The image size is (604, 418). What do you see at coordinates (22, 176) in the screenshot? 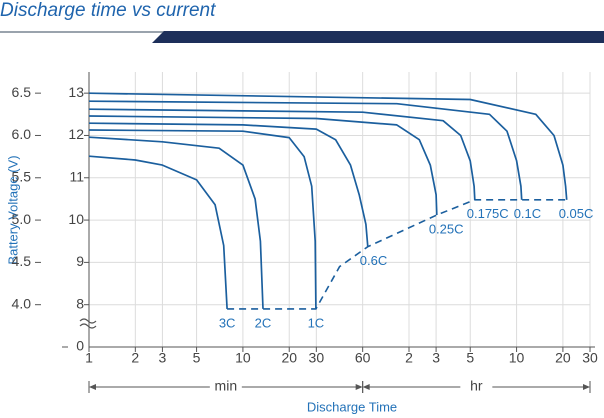
I see `y2-tick-label: 5.5` at bounding box center [22, 176].